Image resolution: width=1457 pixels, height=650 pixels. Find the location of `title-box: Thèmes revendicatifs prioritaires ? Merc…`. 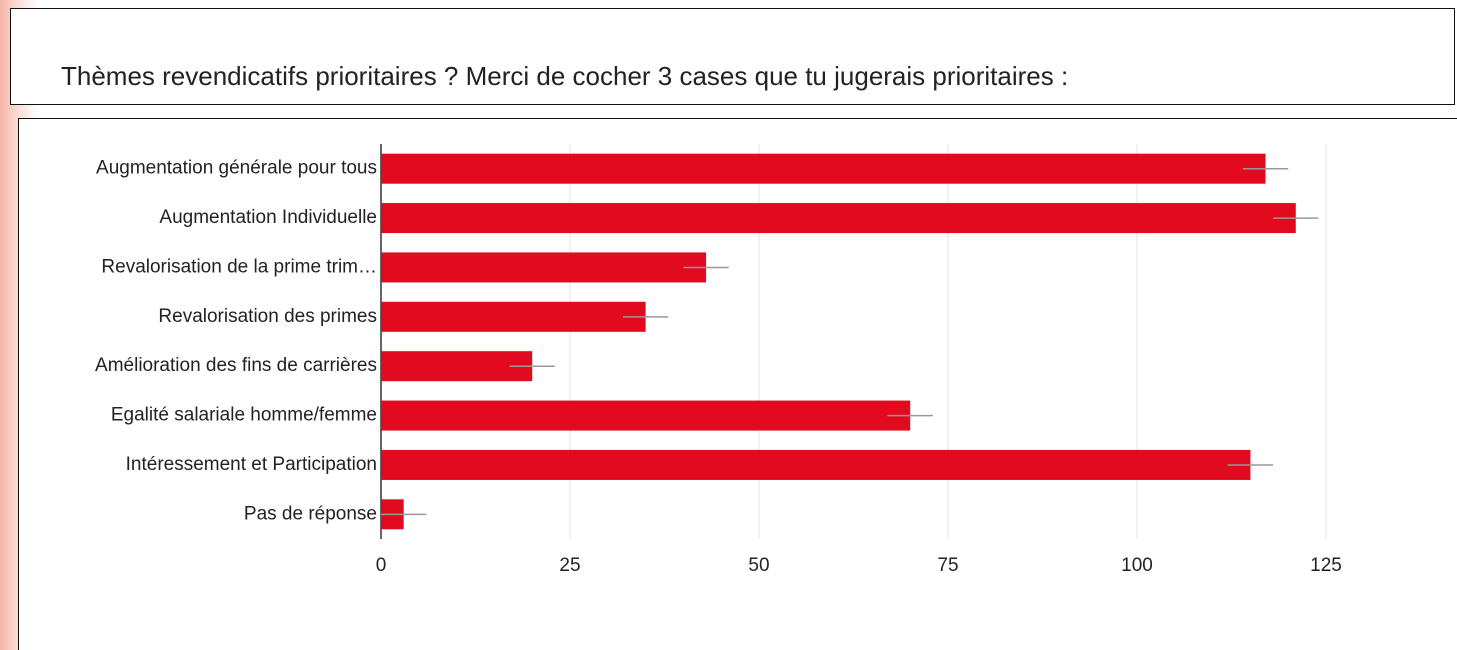

title-box: Thèmes revendicatifs prioritaires ? Merc… is located at coordinates (732, 56).